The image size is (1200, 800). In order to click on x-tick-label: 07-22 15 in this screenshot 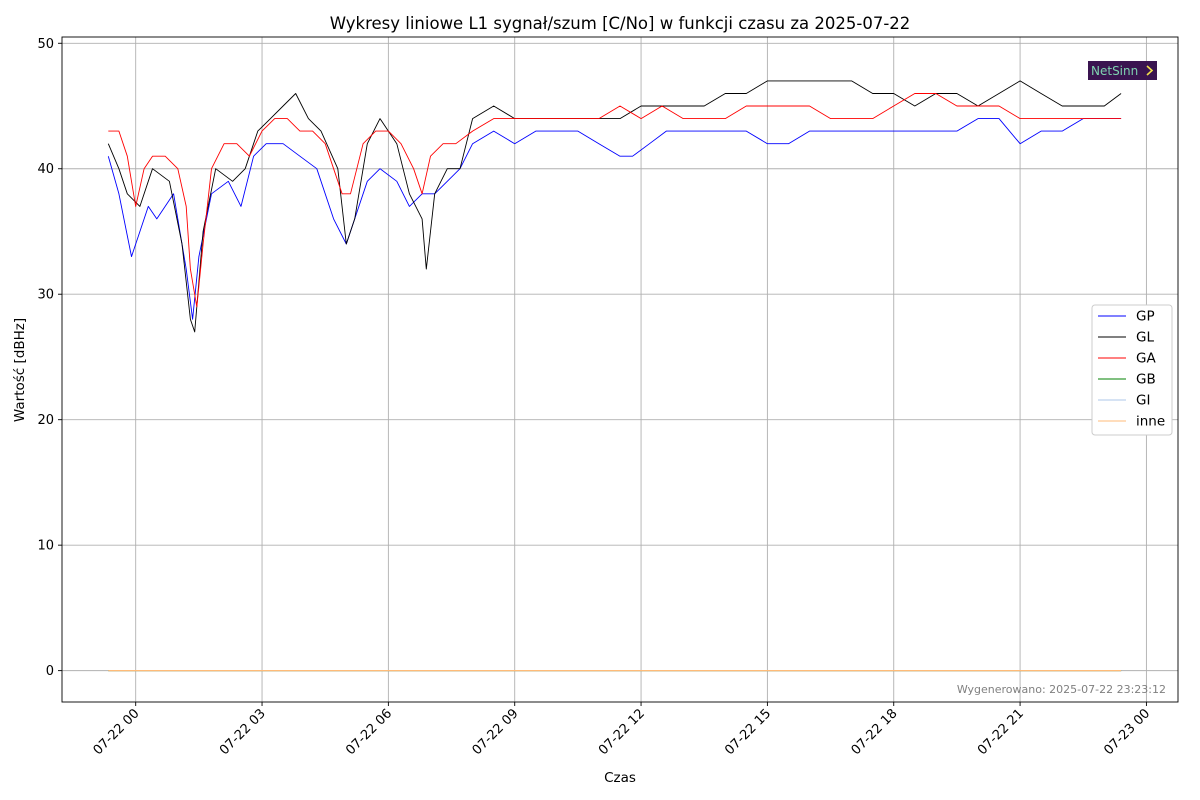, I will do `click(748, 732)`.